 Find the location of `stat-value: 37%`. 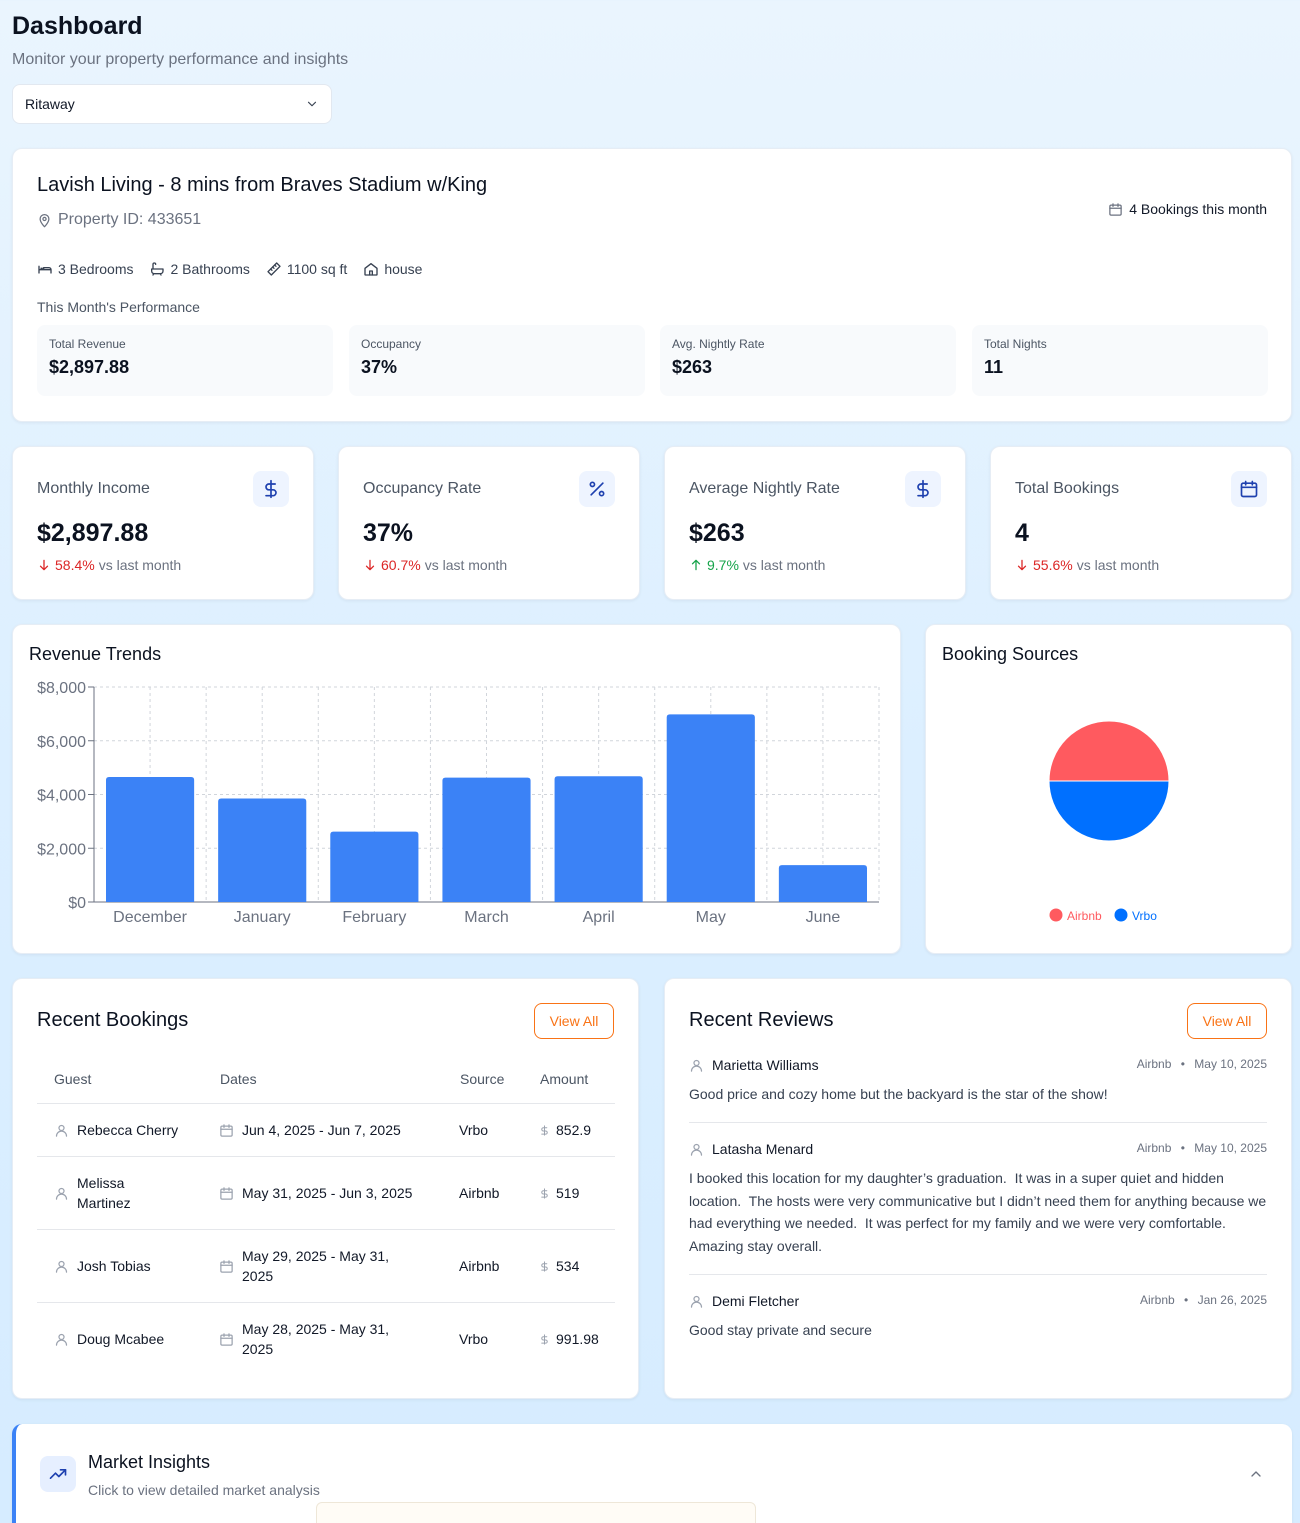

stat-value: 37% is located at coordinates (388, 533).